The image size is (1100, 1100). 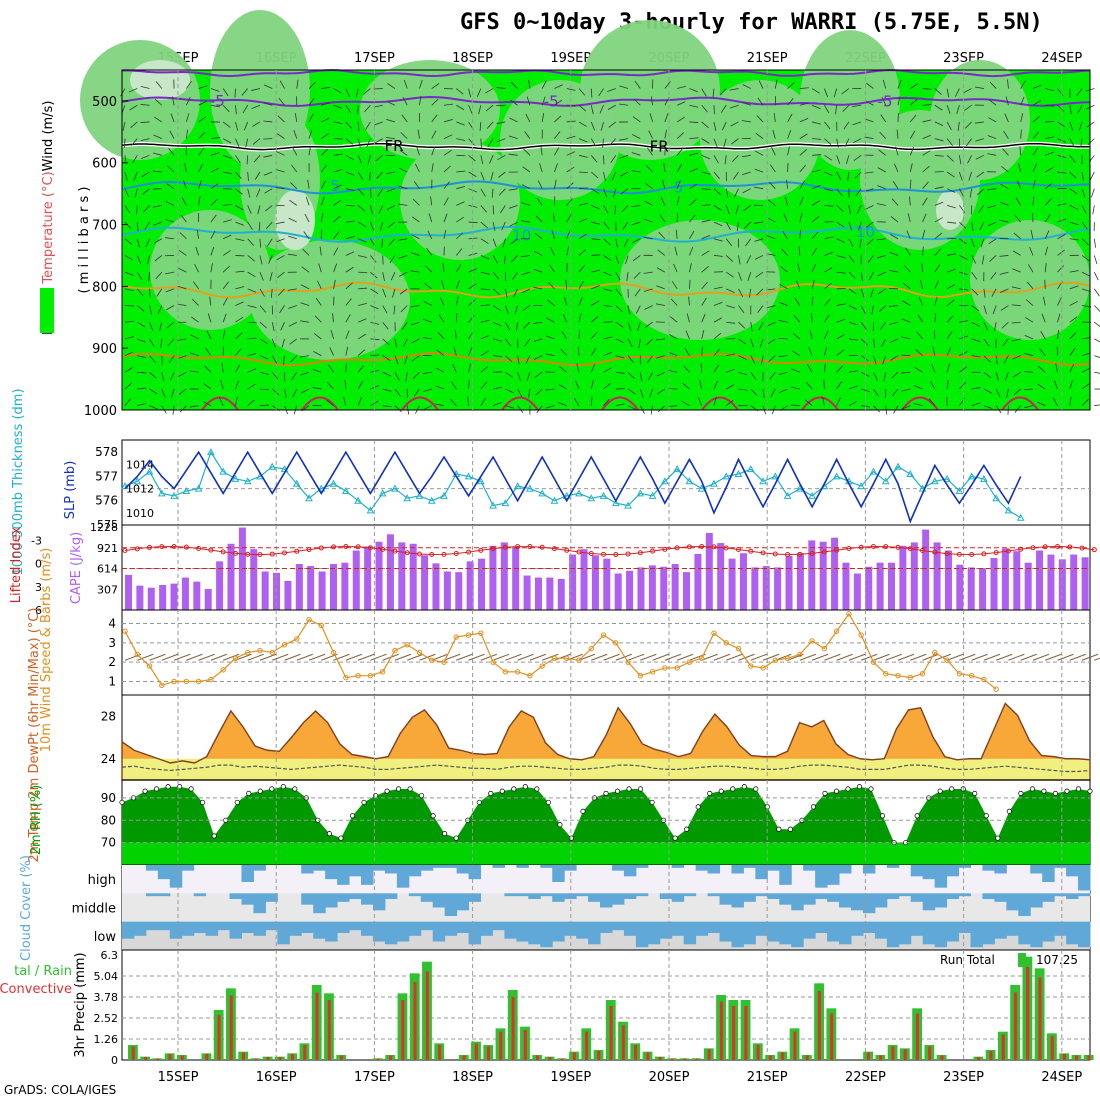 I want to click on day-gridlines, so click(x=620, y=907).